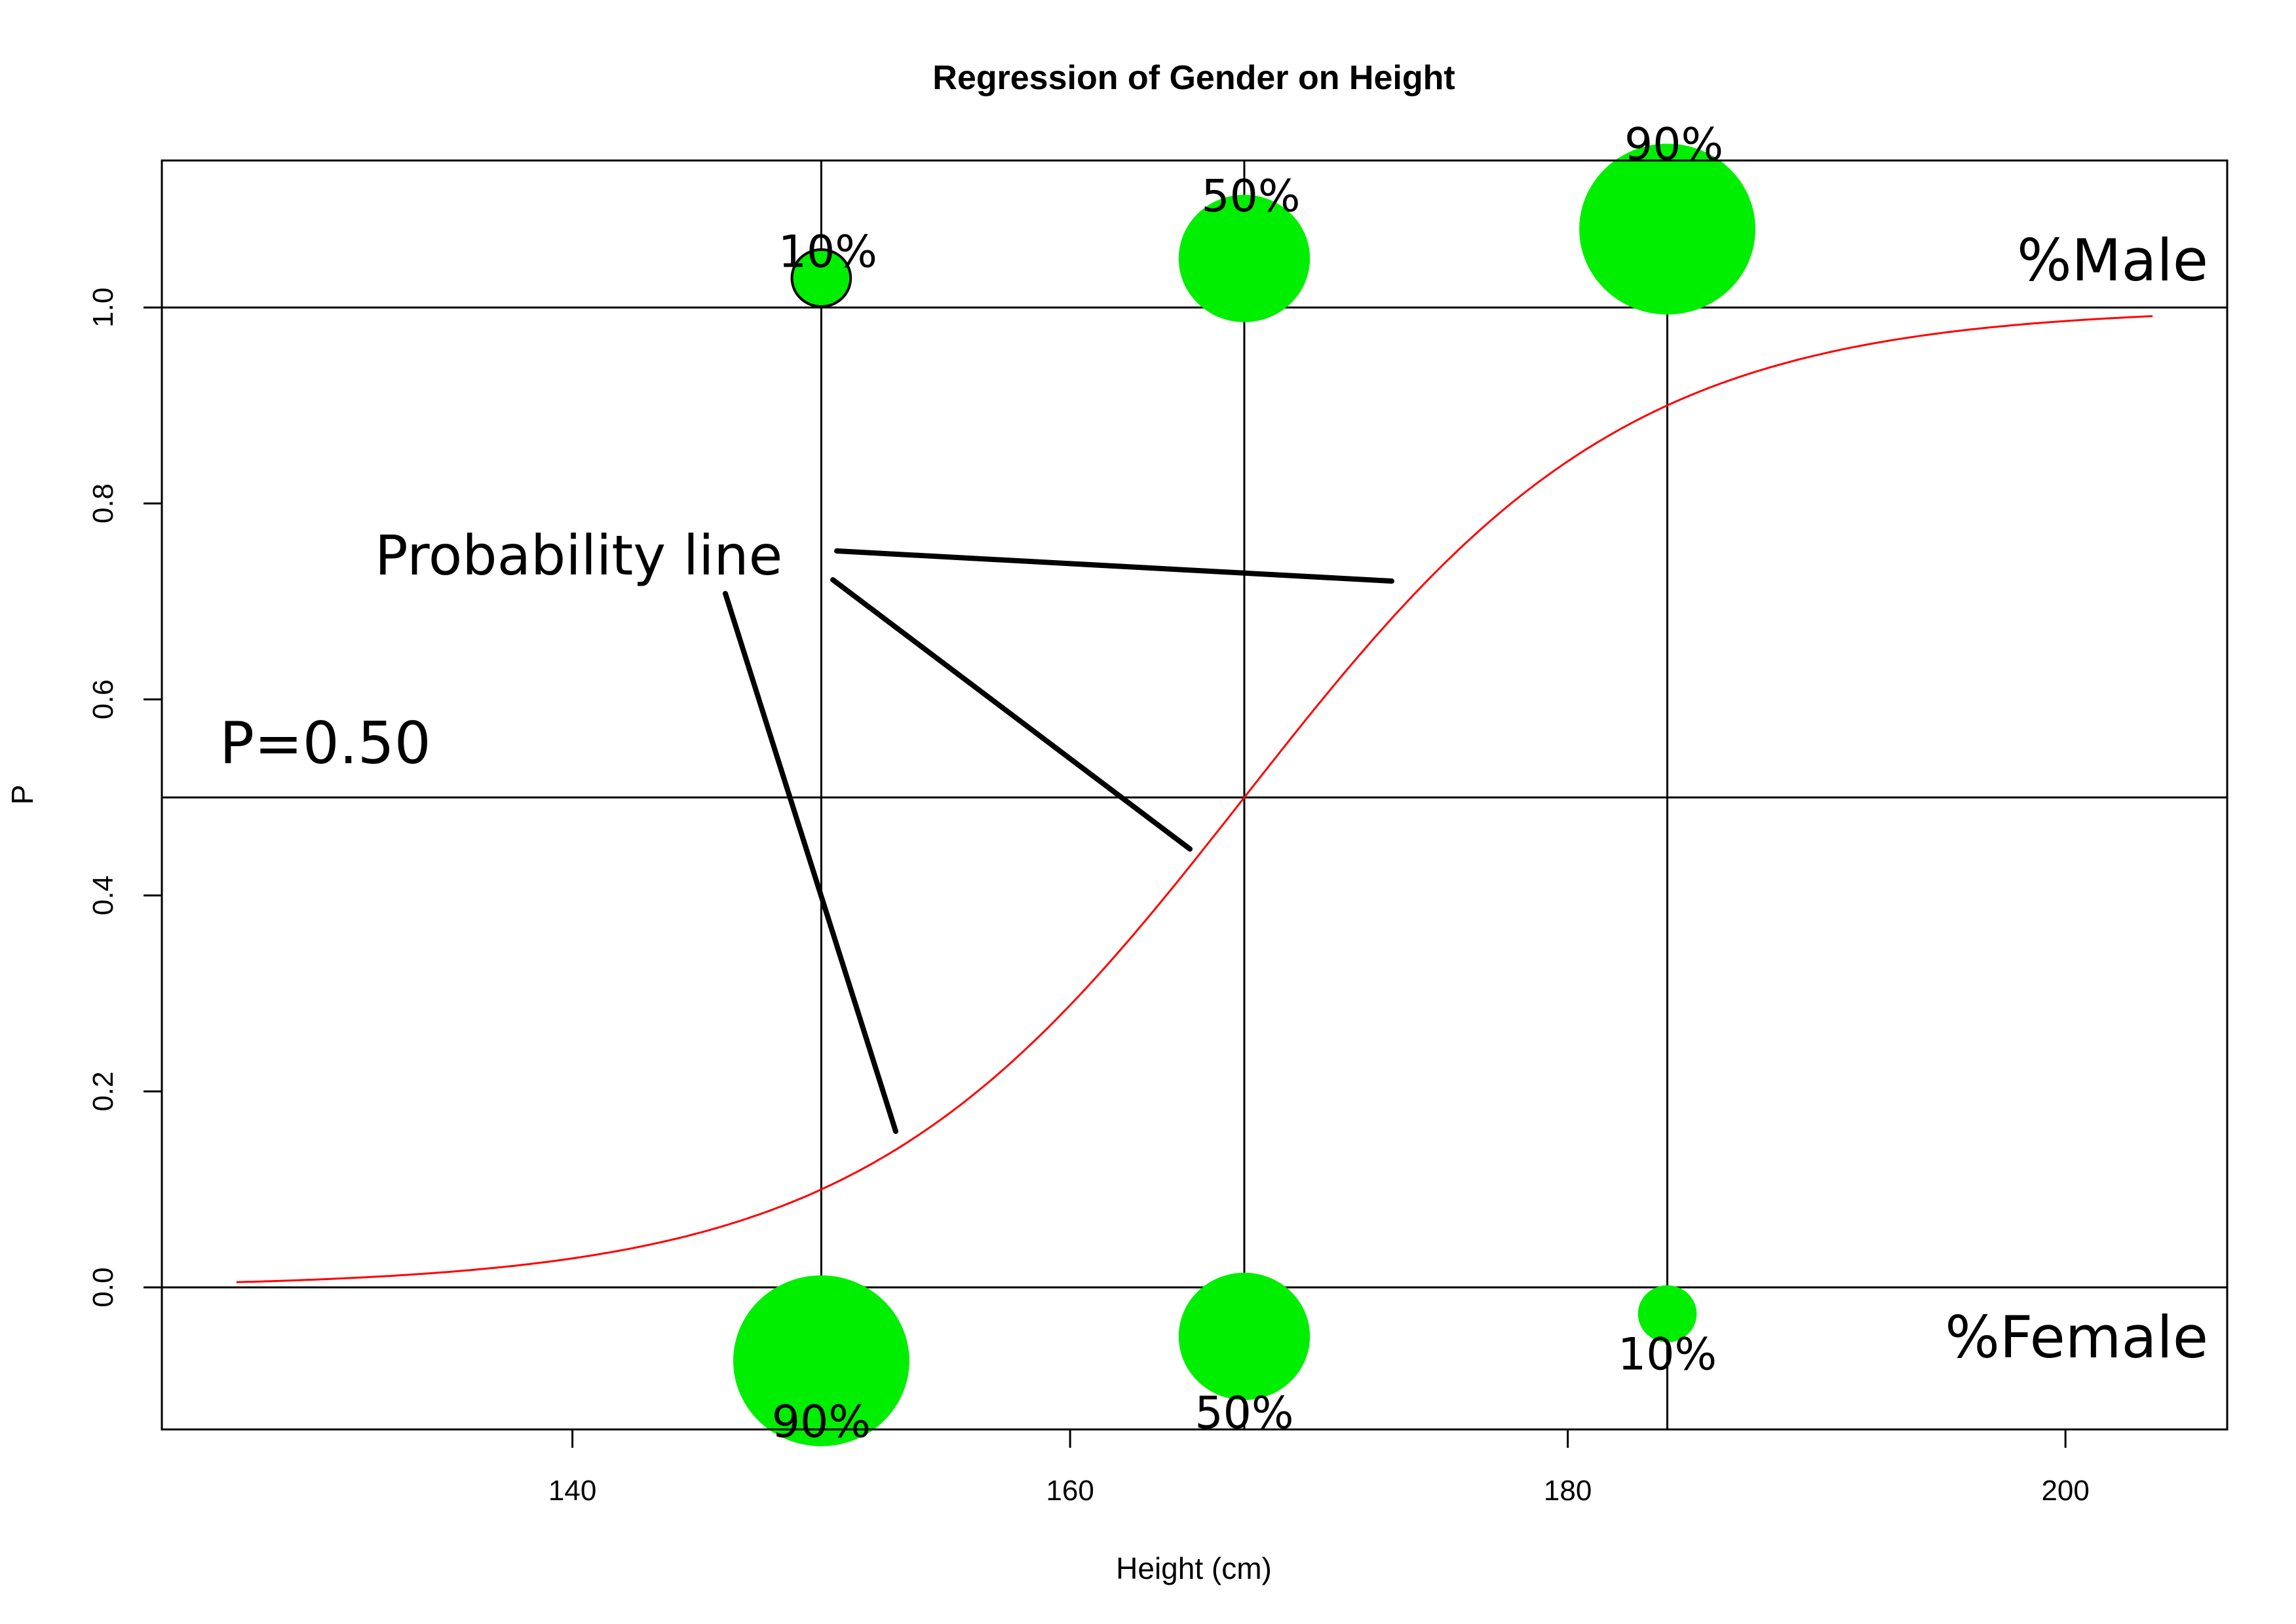 The image size is (2296, 1624). Describe the element at coordinates (1193, 78) in the screenshot. I see `chart-title: Regression of Gender on Height` at that location.